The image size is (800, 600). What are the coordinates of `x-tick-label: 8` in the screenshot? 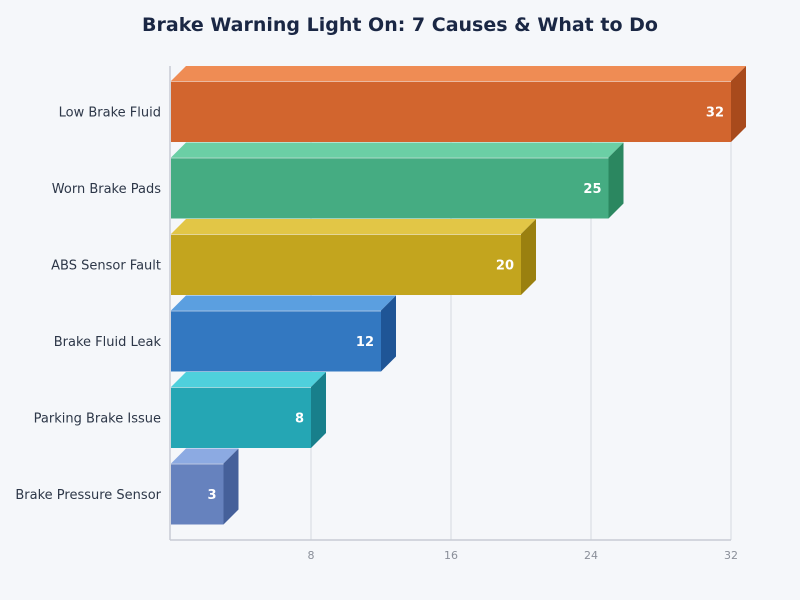 It's located at (311, 555).